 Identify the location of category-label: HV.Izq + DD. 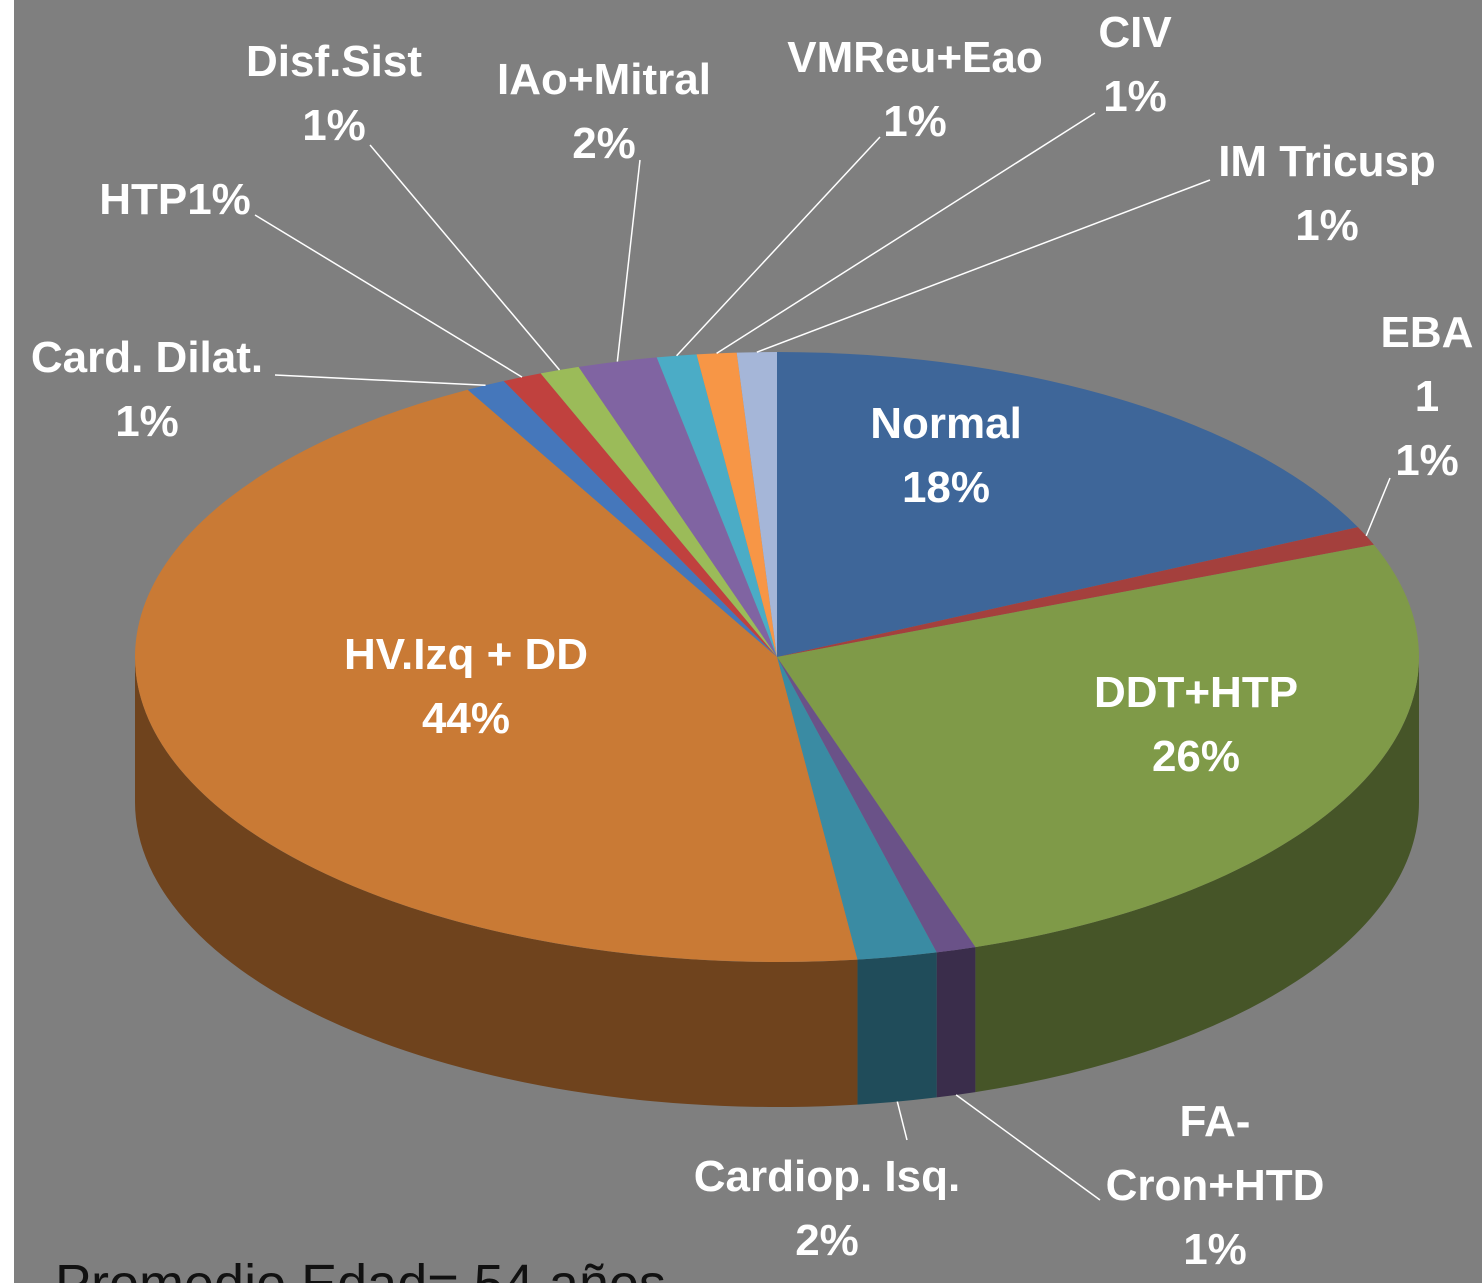
(466, 654).